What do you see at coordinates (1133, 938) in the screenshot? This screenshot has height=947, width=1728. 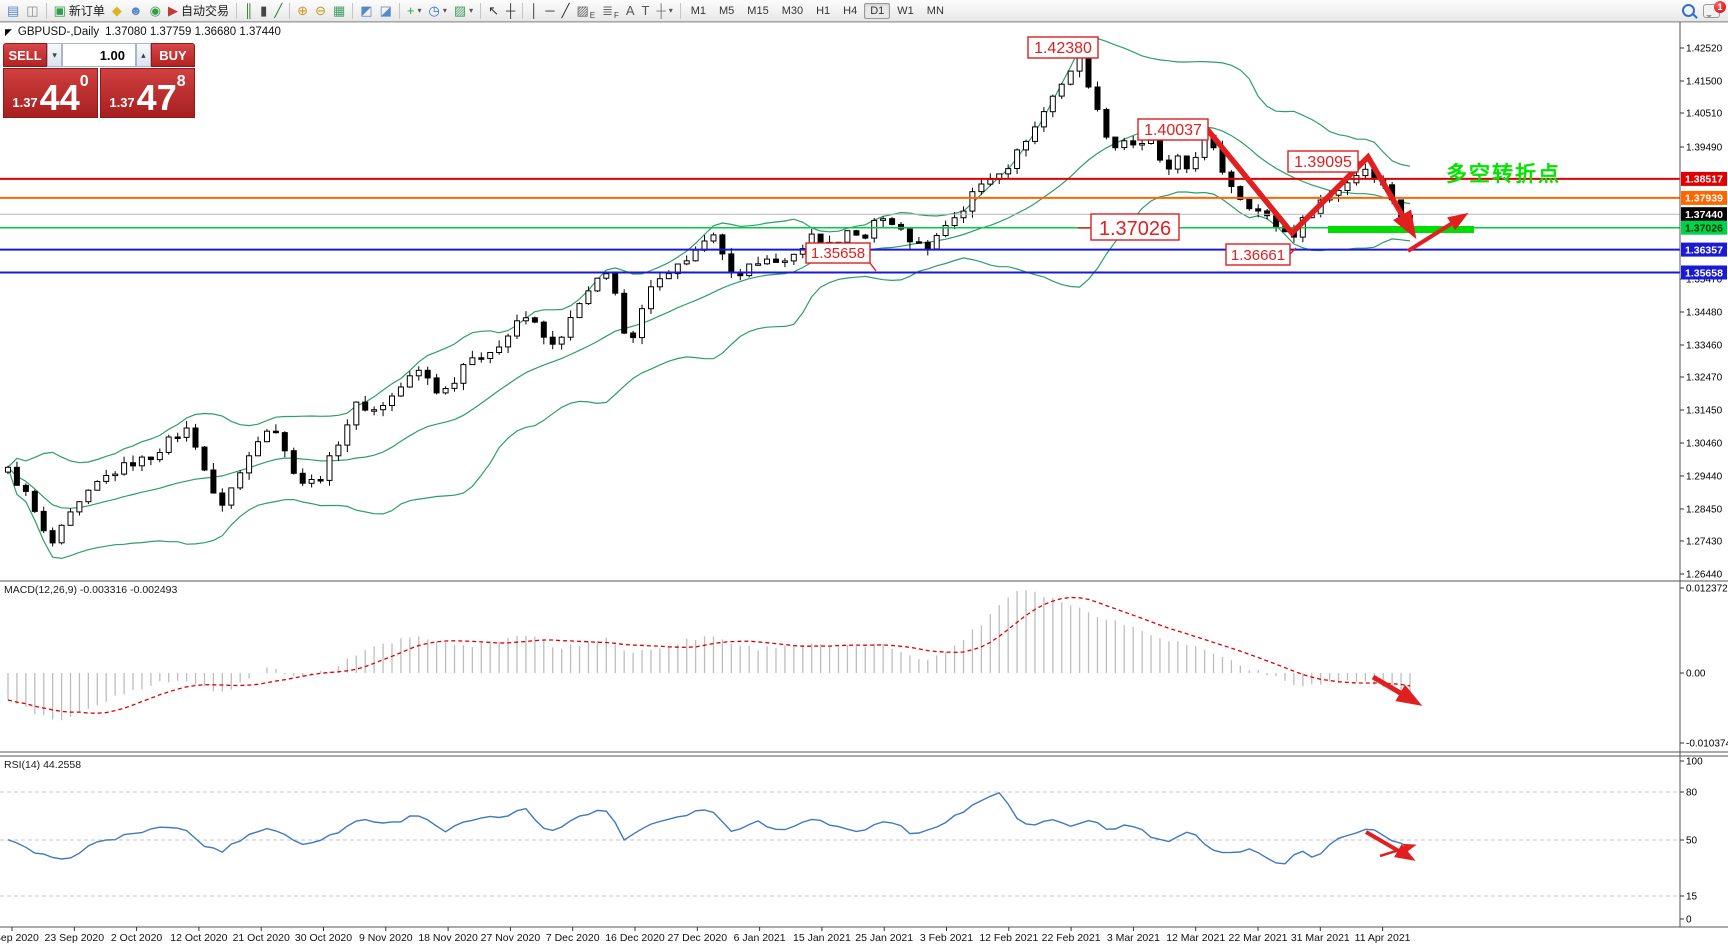 I see `time-tick-label: 3 Mar 2021` at bounding box center [1133, 938].